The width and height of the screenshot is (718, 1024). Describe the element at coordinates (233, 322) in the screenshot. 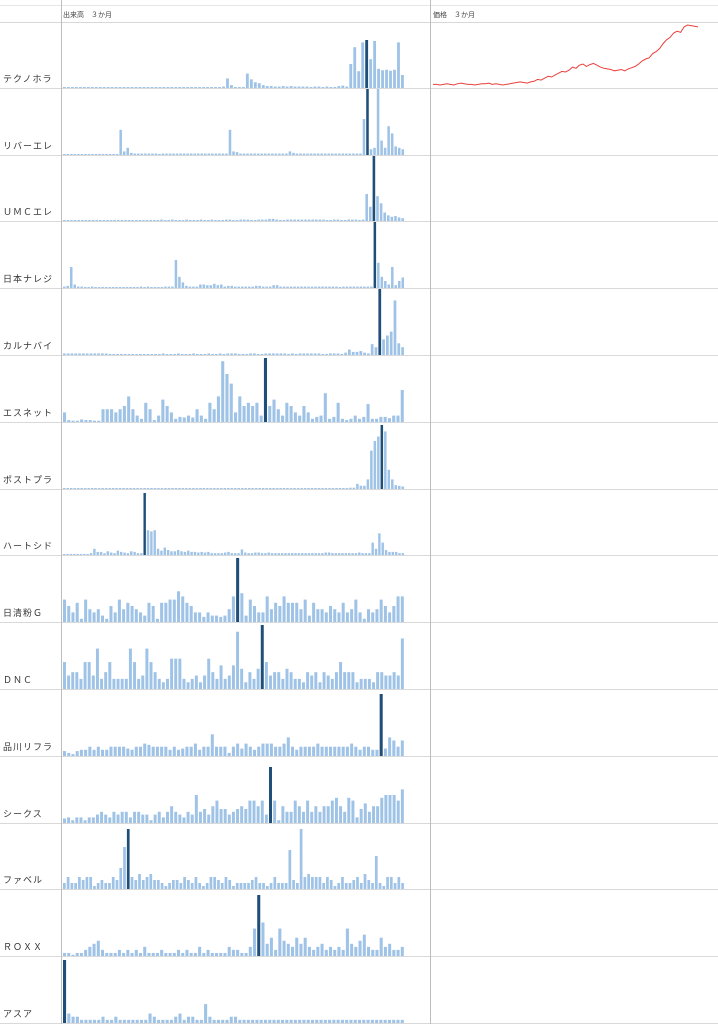

I see `volume-chart` at that location.